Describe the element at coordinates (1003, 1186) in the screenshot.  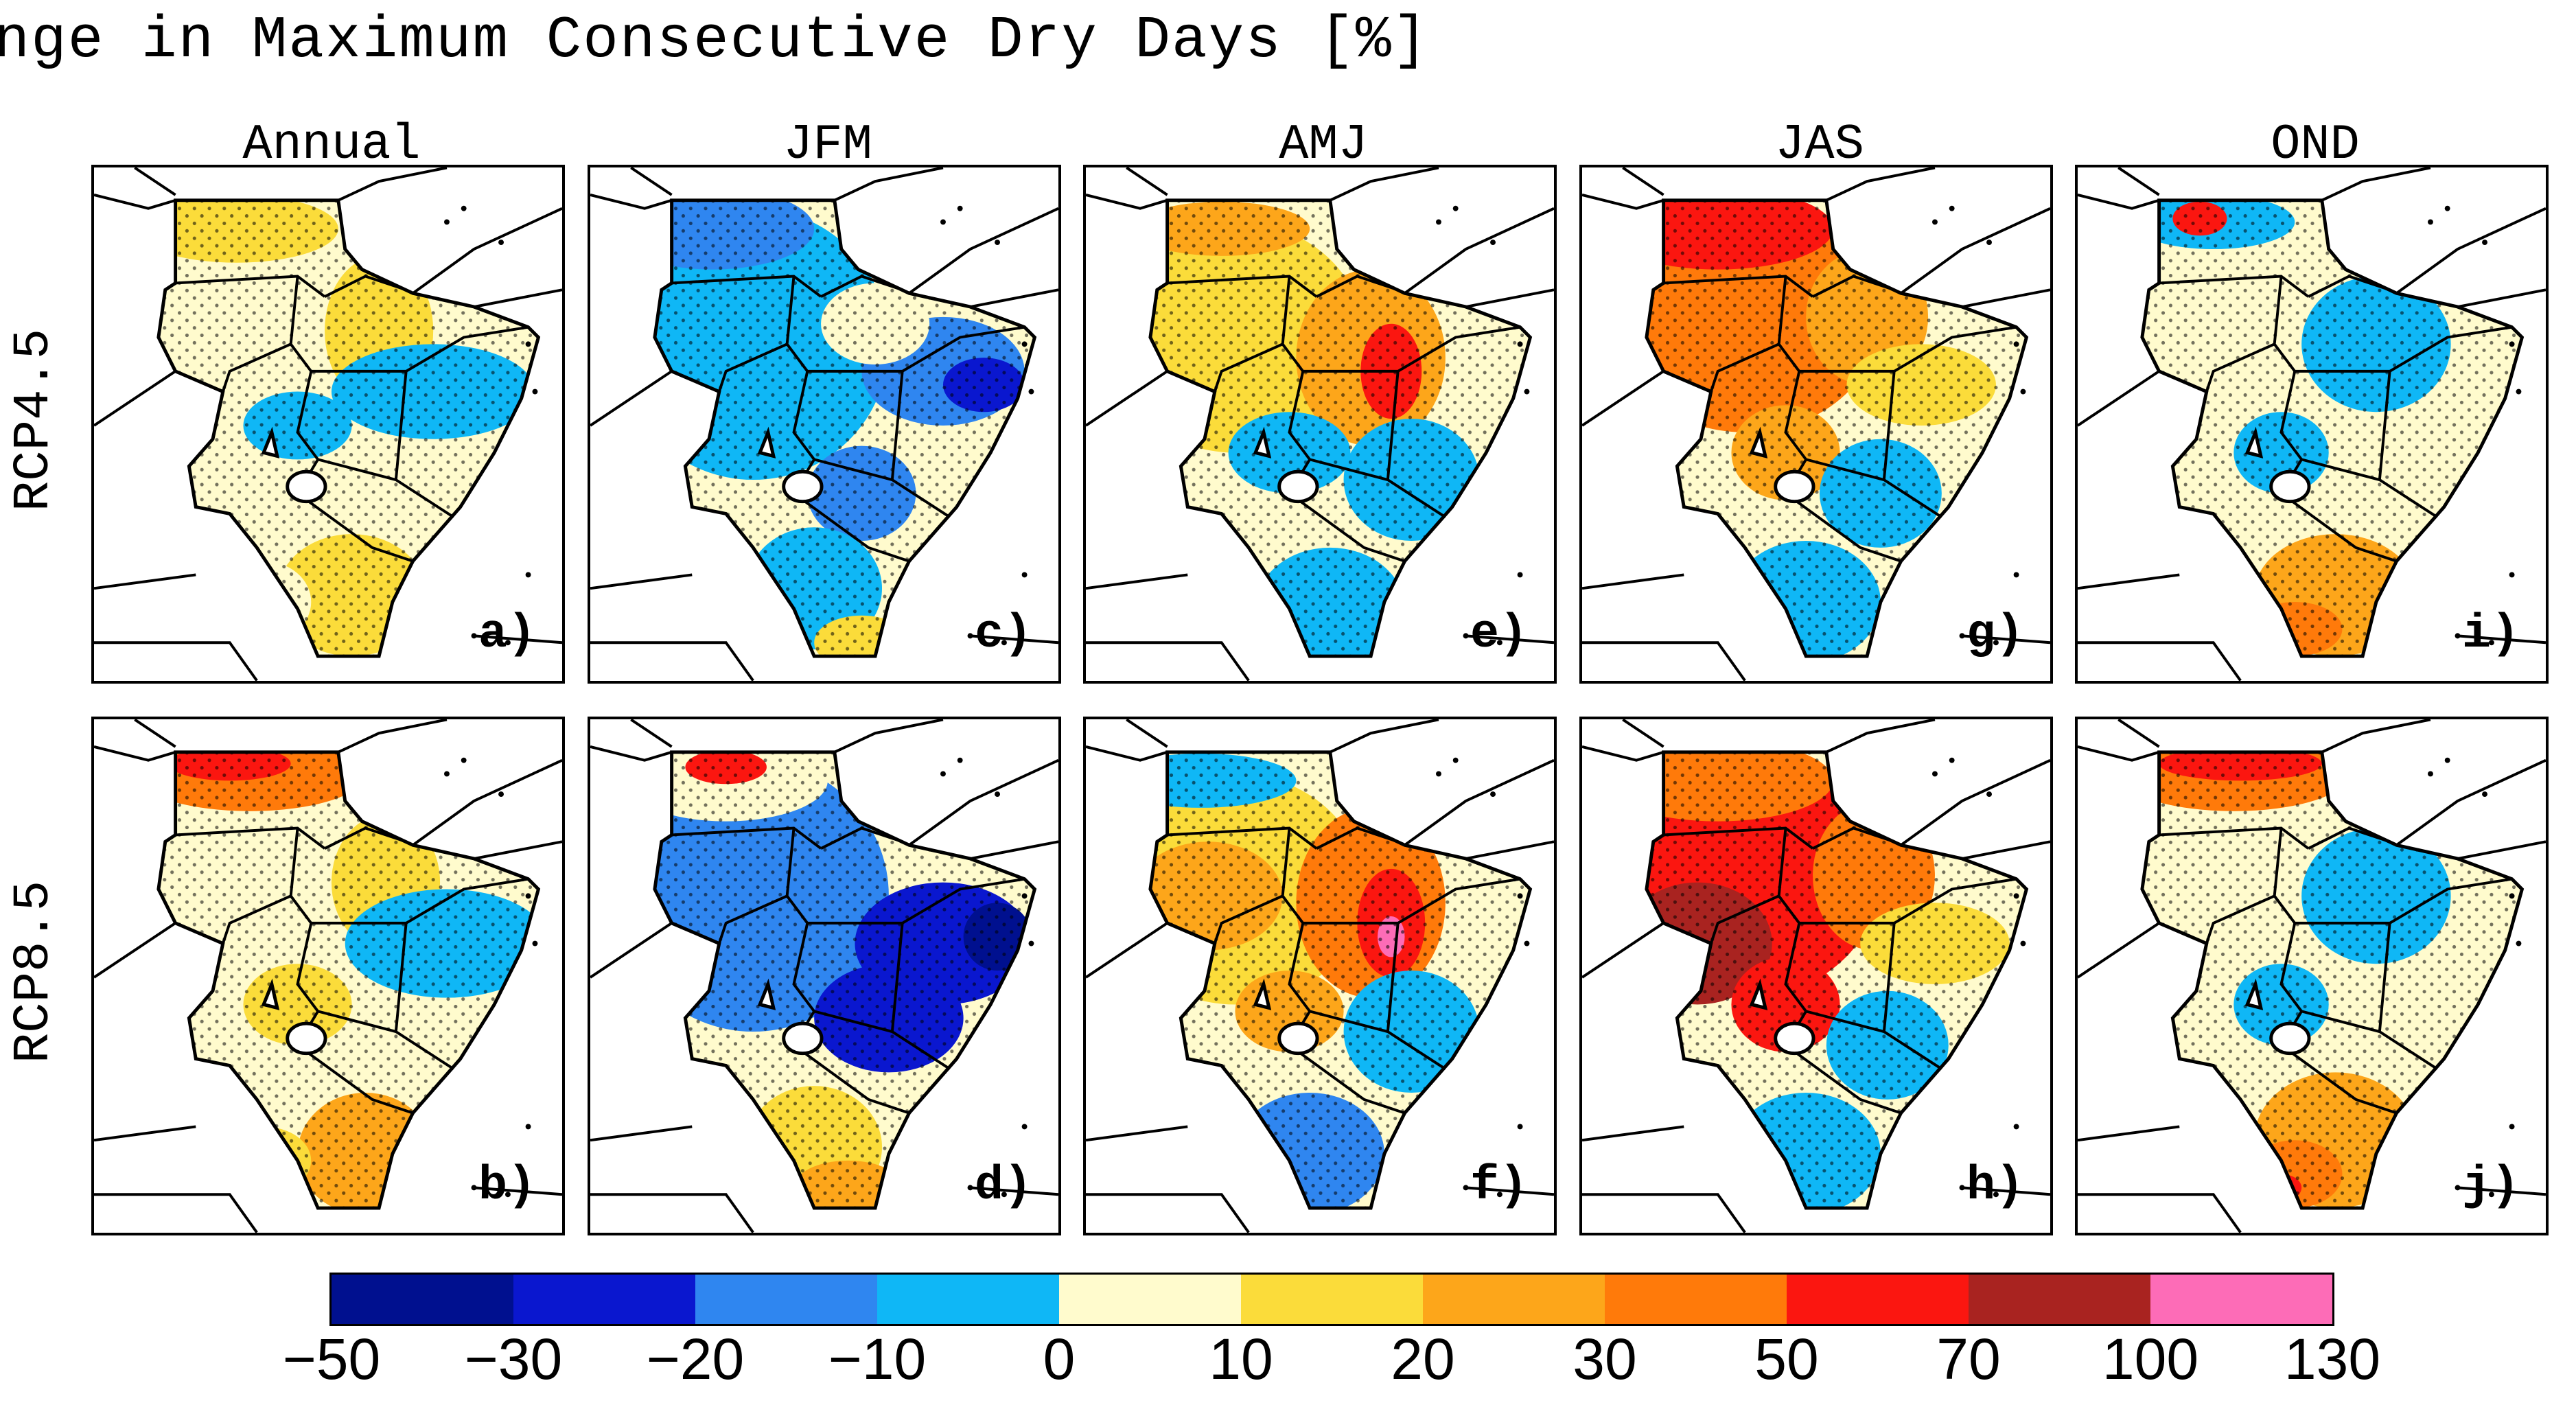
I see `panel-label: d)` at that location.